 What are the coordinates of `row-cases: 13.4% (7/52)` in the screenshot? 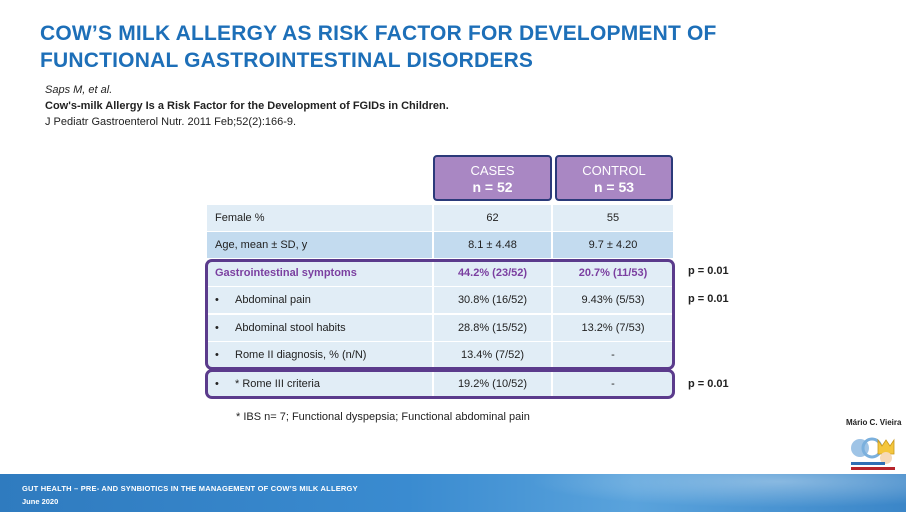 It's located at (492, 355).